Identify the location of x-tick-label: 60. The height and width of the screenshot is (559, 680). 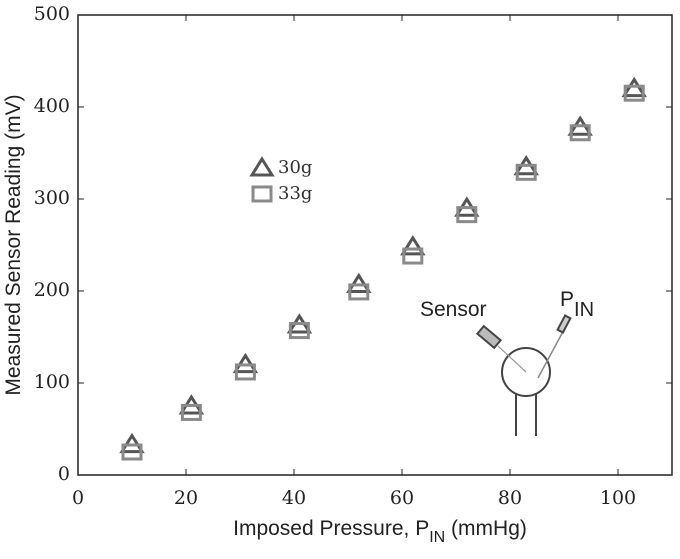
(402, 498).